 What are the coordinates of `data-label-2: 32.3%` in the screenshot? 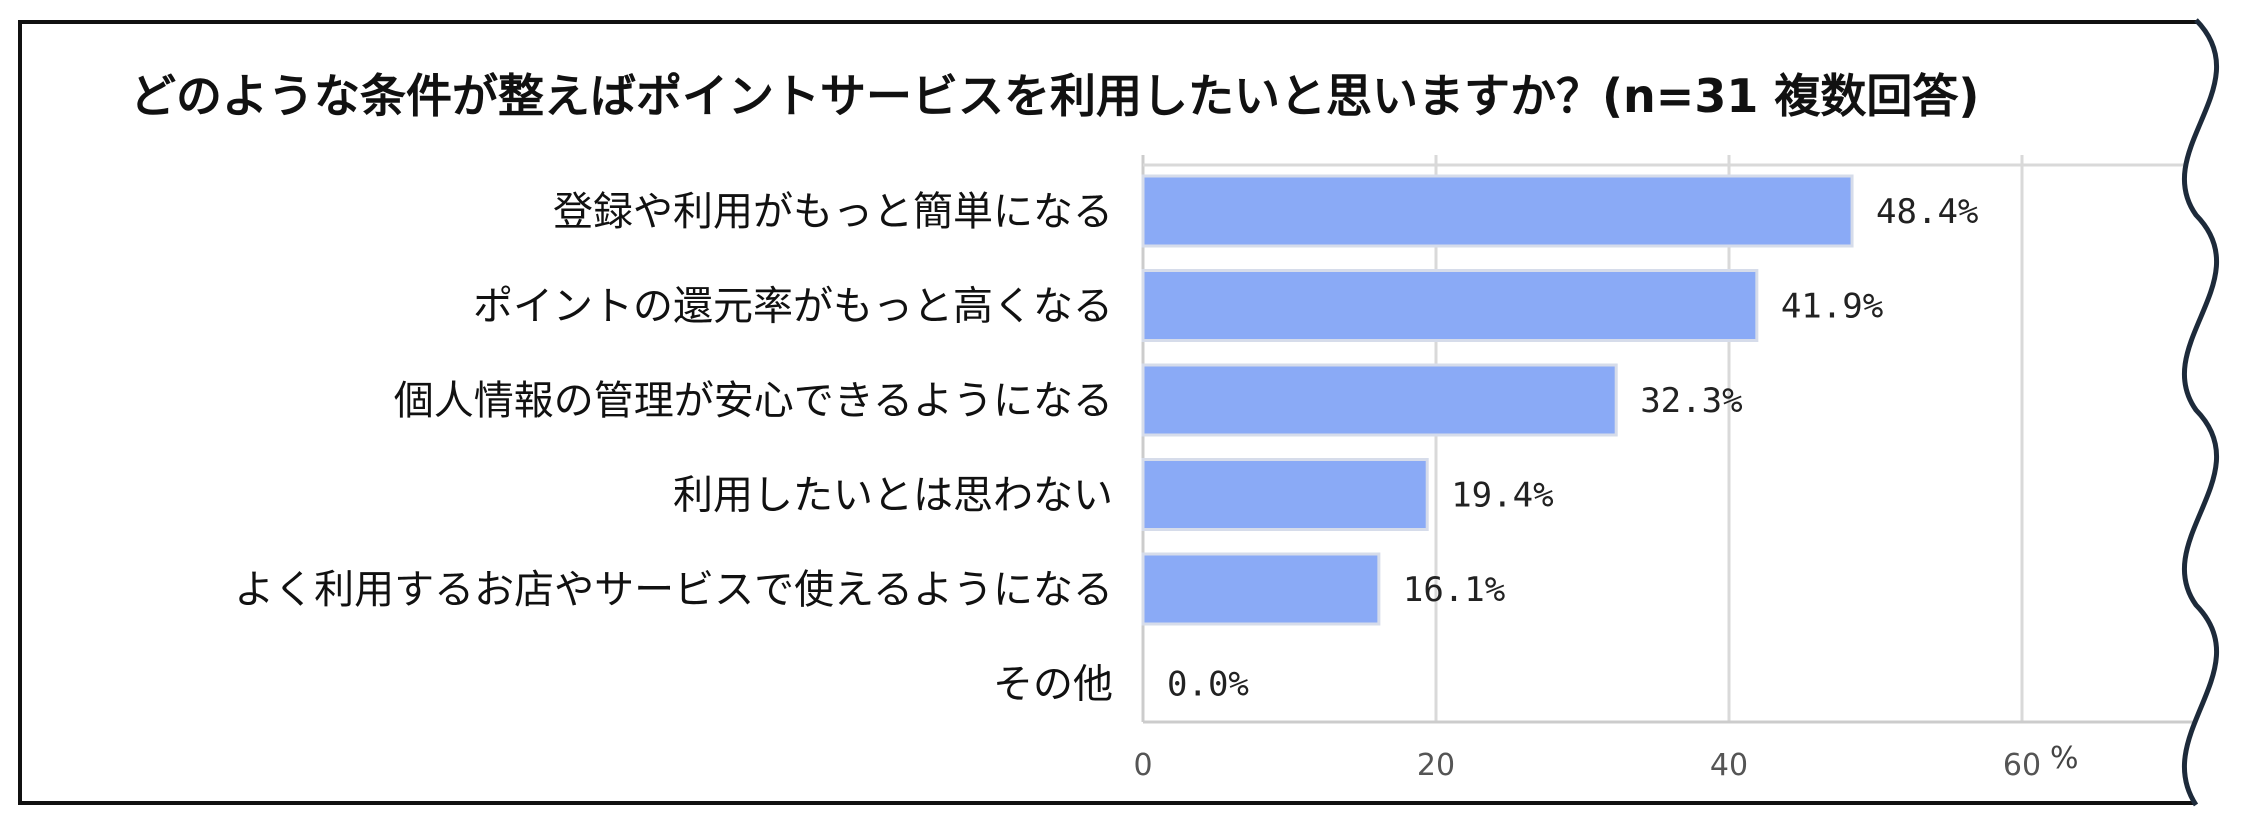 It's located at (1691, 401).